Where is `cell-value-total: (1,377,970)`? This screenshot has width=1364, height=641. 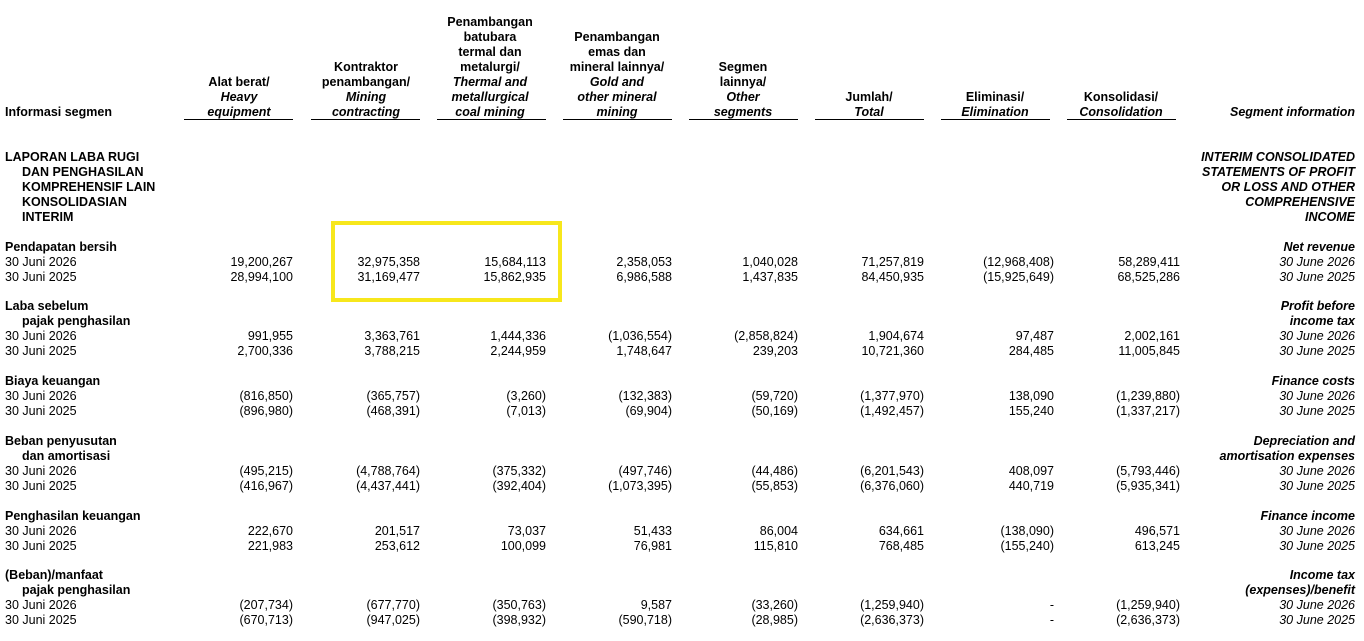
cell-value-total: (1,377,970) is located at coordinates (892, 396).